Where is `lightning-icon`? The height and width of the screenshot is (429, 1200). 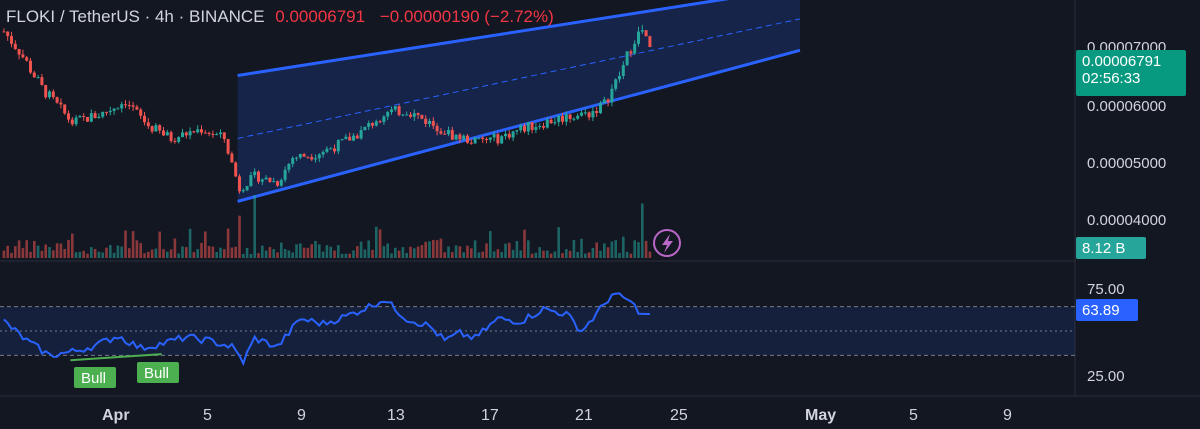
lightning-icon is located at coordinates (667, 243).